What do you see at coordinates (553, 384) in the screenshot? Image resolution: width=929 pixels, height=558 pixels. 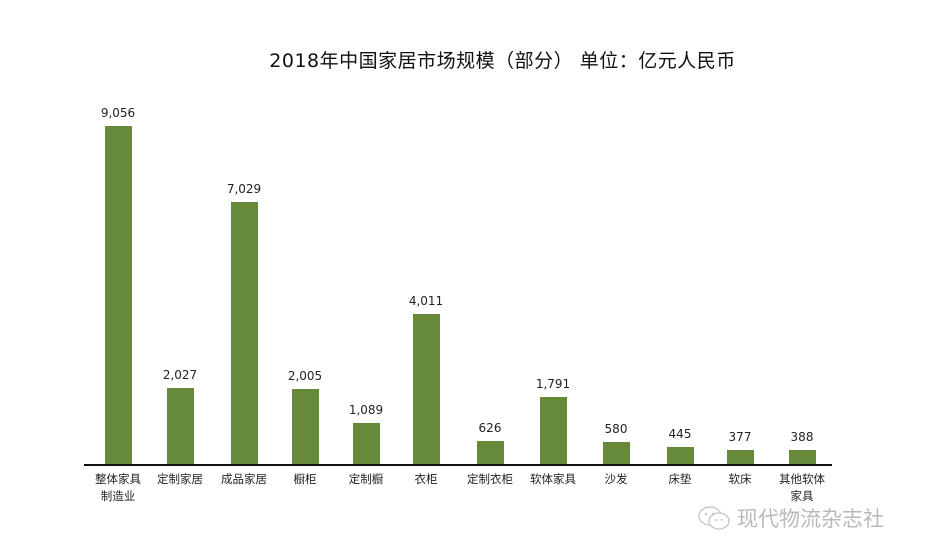 I see `value-label: 1,791` at bounding box center [553, 384].